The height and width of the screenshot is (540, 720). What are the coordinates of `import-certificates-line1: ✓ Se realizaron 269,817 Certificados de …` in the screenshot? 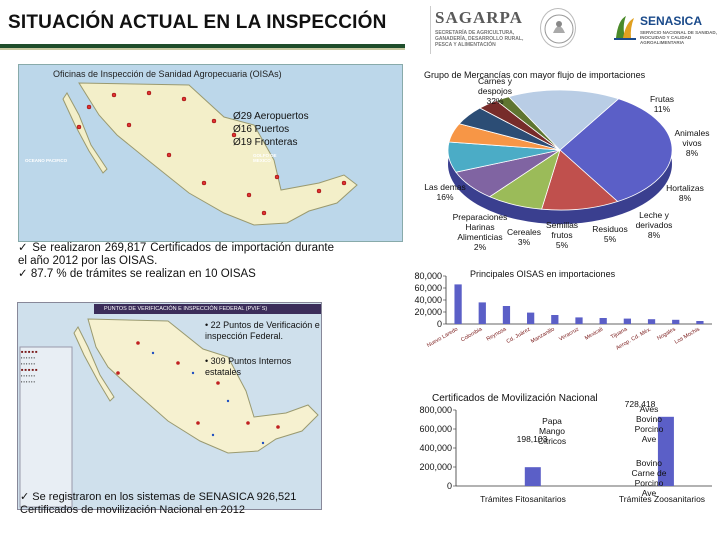 It's located at (176, 254).